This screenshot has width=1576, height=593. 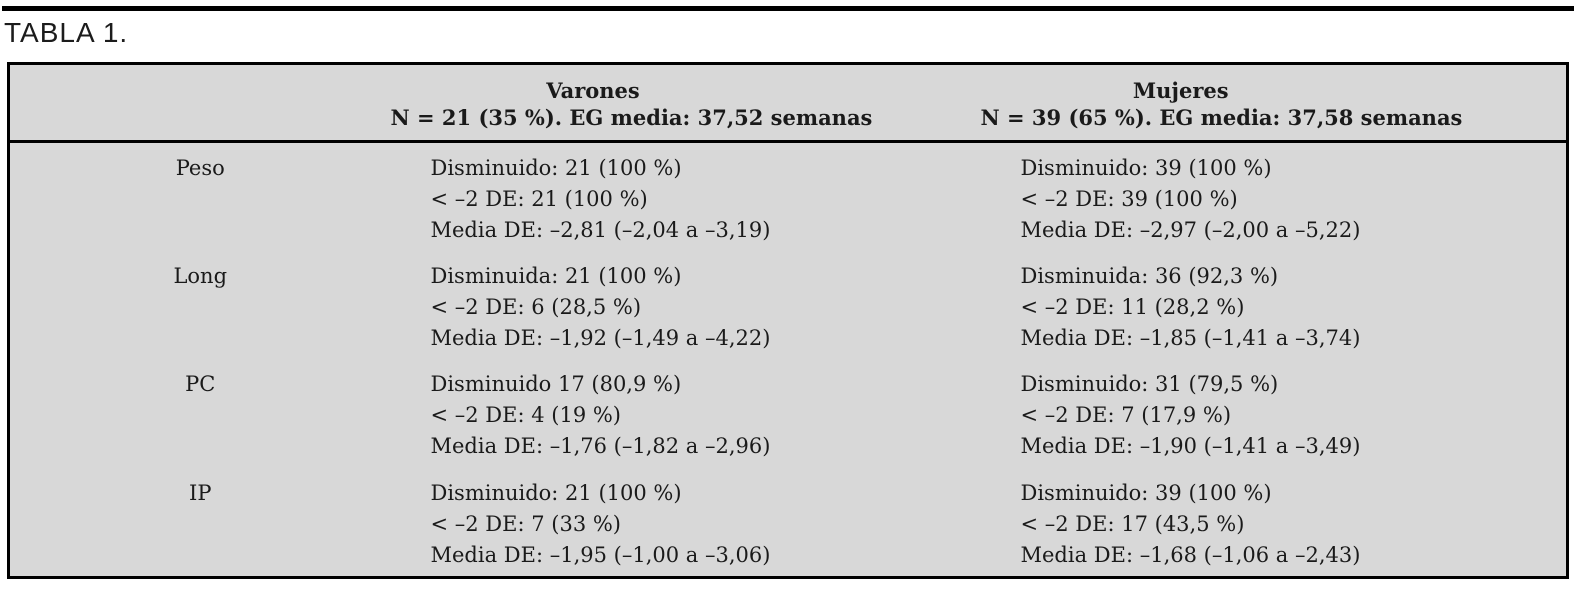 I want to click on data-line: < –2 DE: 7 (17,9 %), so click(x=1126, y=415).